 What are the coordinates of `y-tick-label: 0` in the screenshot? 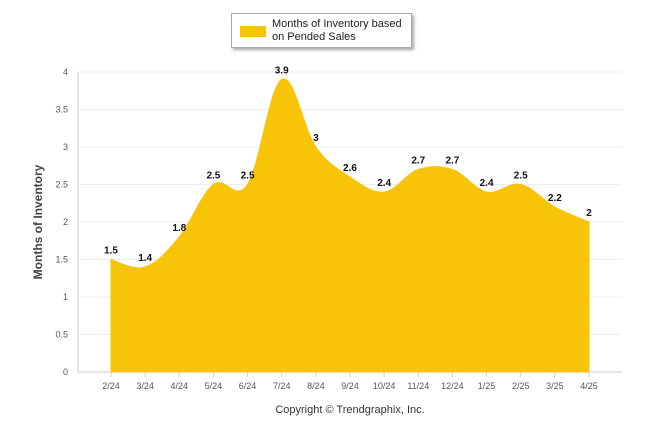 It's located at (65, 372).